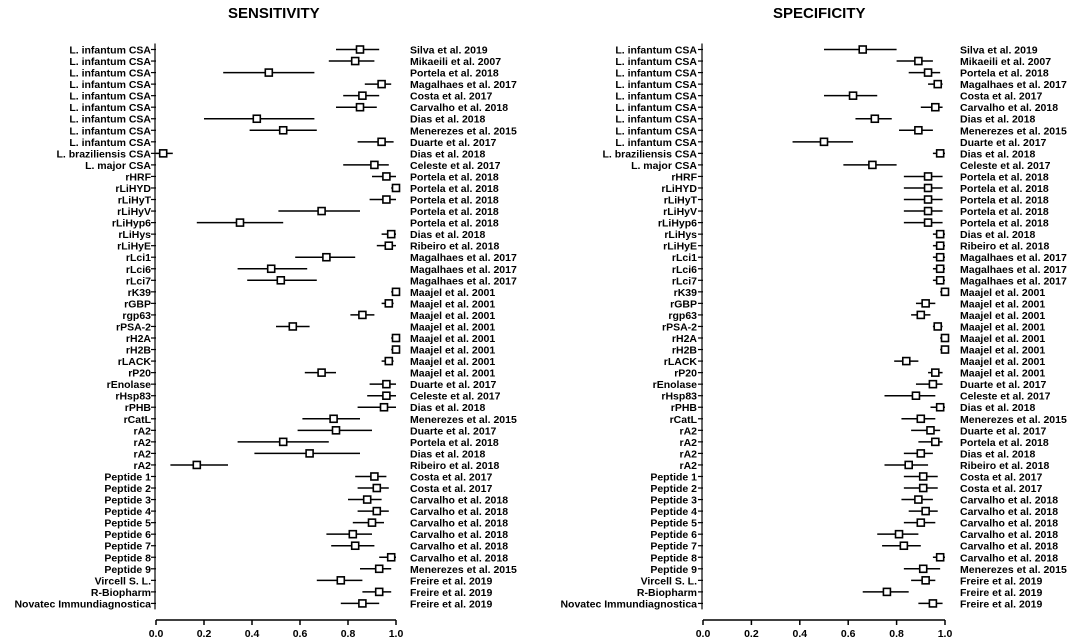 Image resolution: width=1084 pixels, height=641 pixels. What do you see at coordinates (673, 489) in the screenshot?
I see `row-label: Peptide 2` at bounding box center [673, 489].